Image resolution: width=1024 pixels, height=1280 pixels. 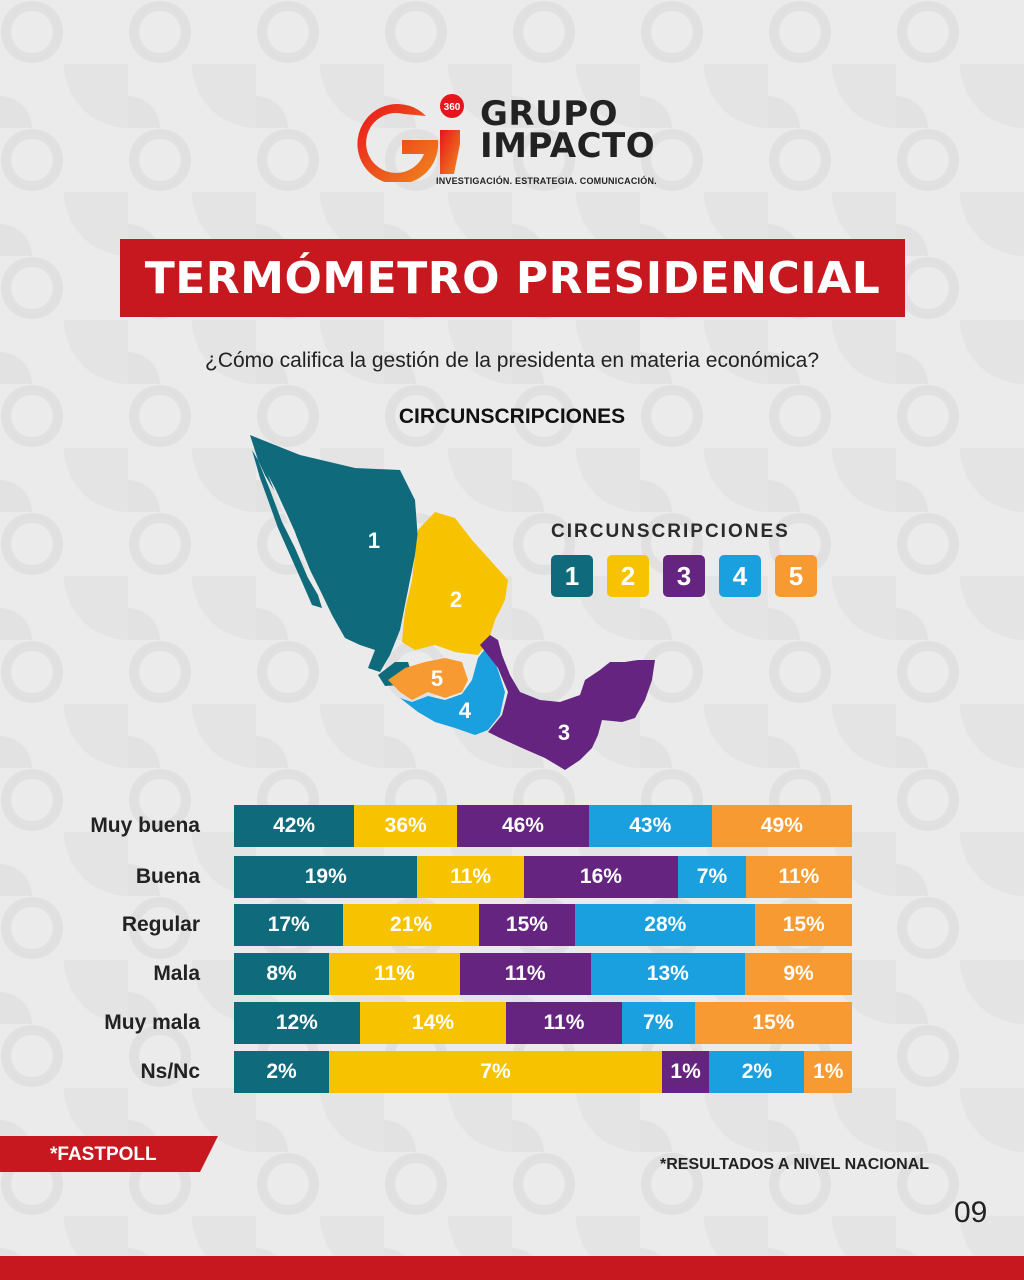 I want to click on data-label: 12%, so click(x=296, y=1022).